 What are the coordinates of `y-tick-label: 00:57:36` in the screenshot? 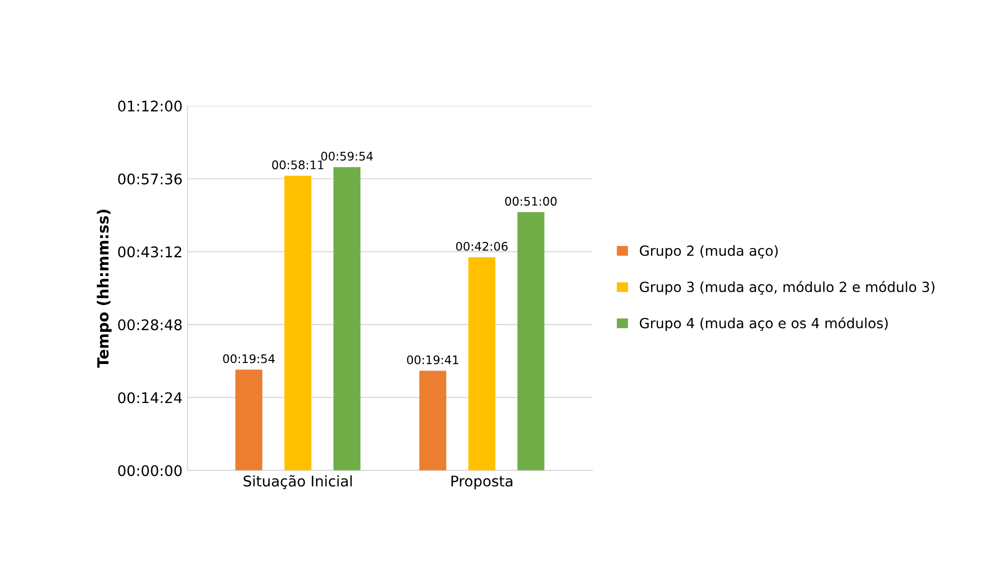 It's located at (150, 178).